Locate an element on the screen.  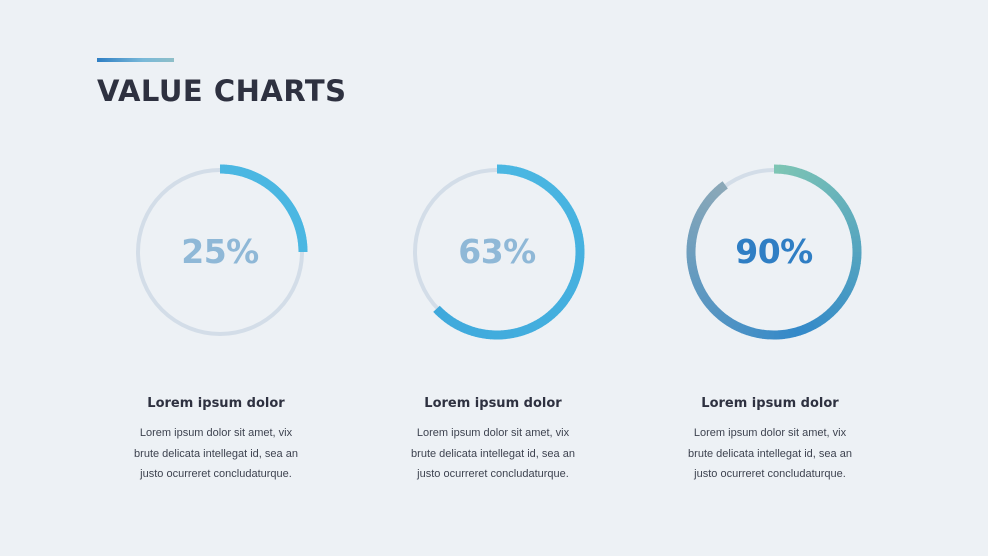
donut-gauge: 90% is located at coordinates (774, 252).